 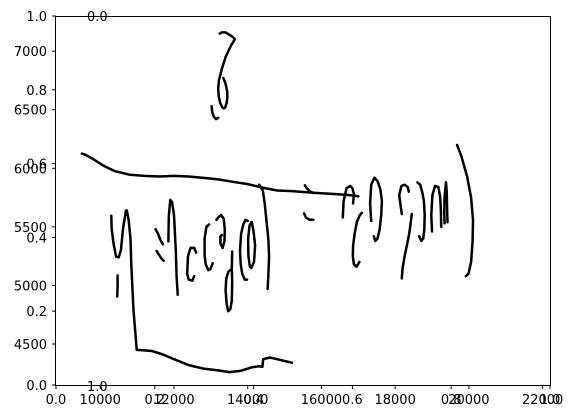 I want to click on secondary-y-tick-label: 5000, so click(x=30, y=286).